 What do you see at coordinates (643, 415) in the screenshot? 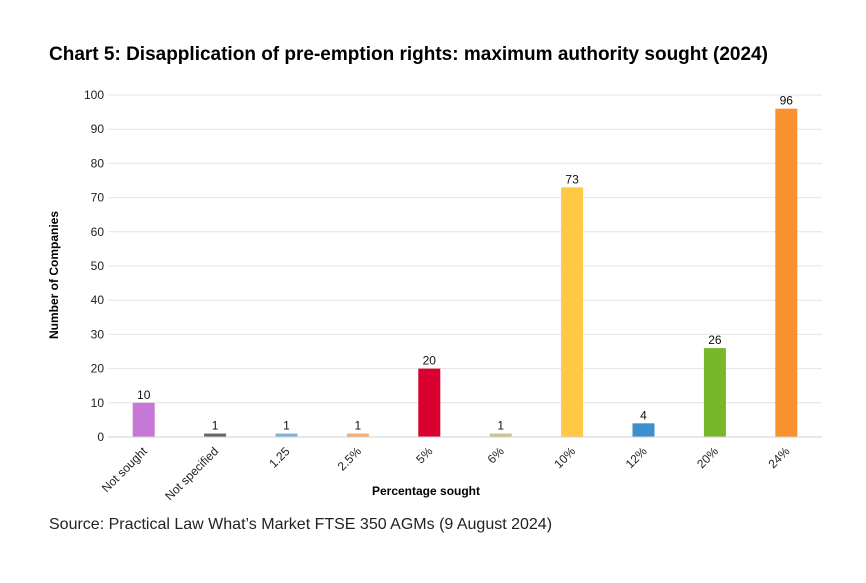
I see `data-label: 4` at bounding box center [643, 415].